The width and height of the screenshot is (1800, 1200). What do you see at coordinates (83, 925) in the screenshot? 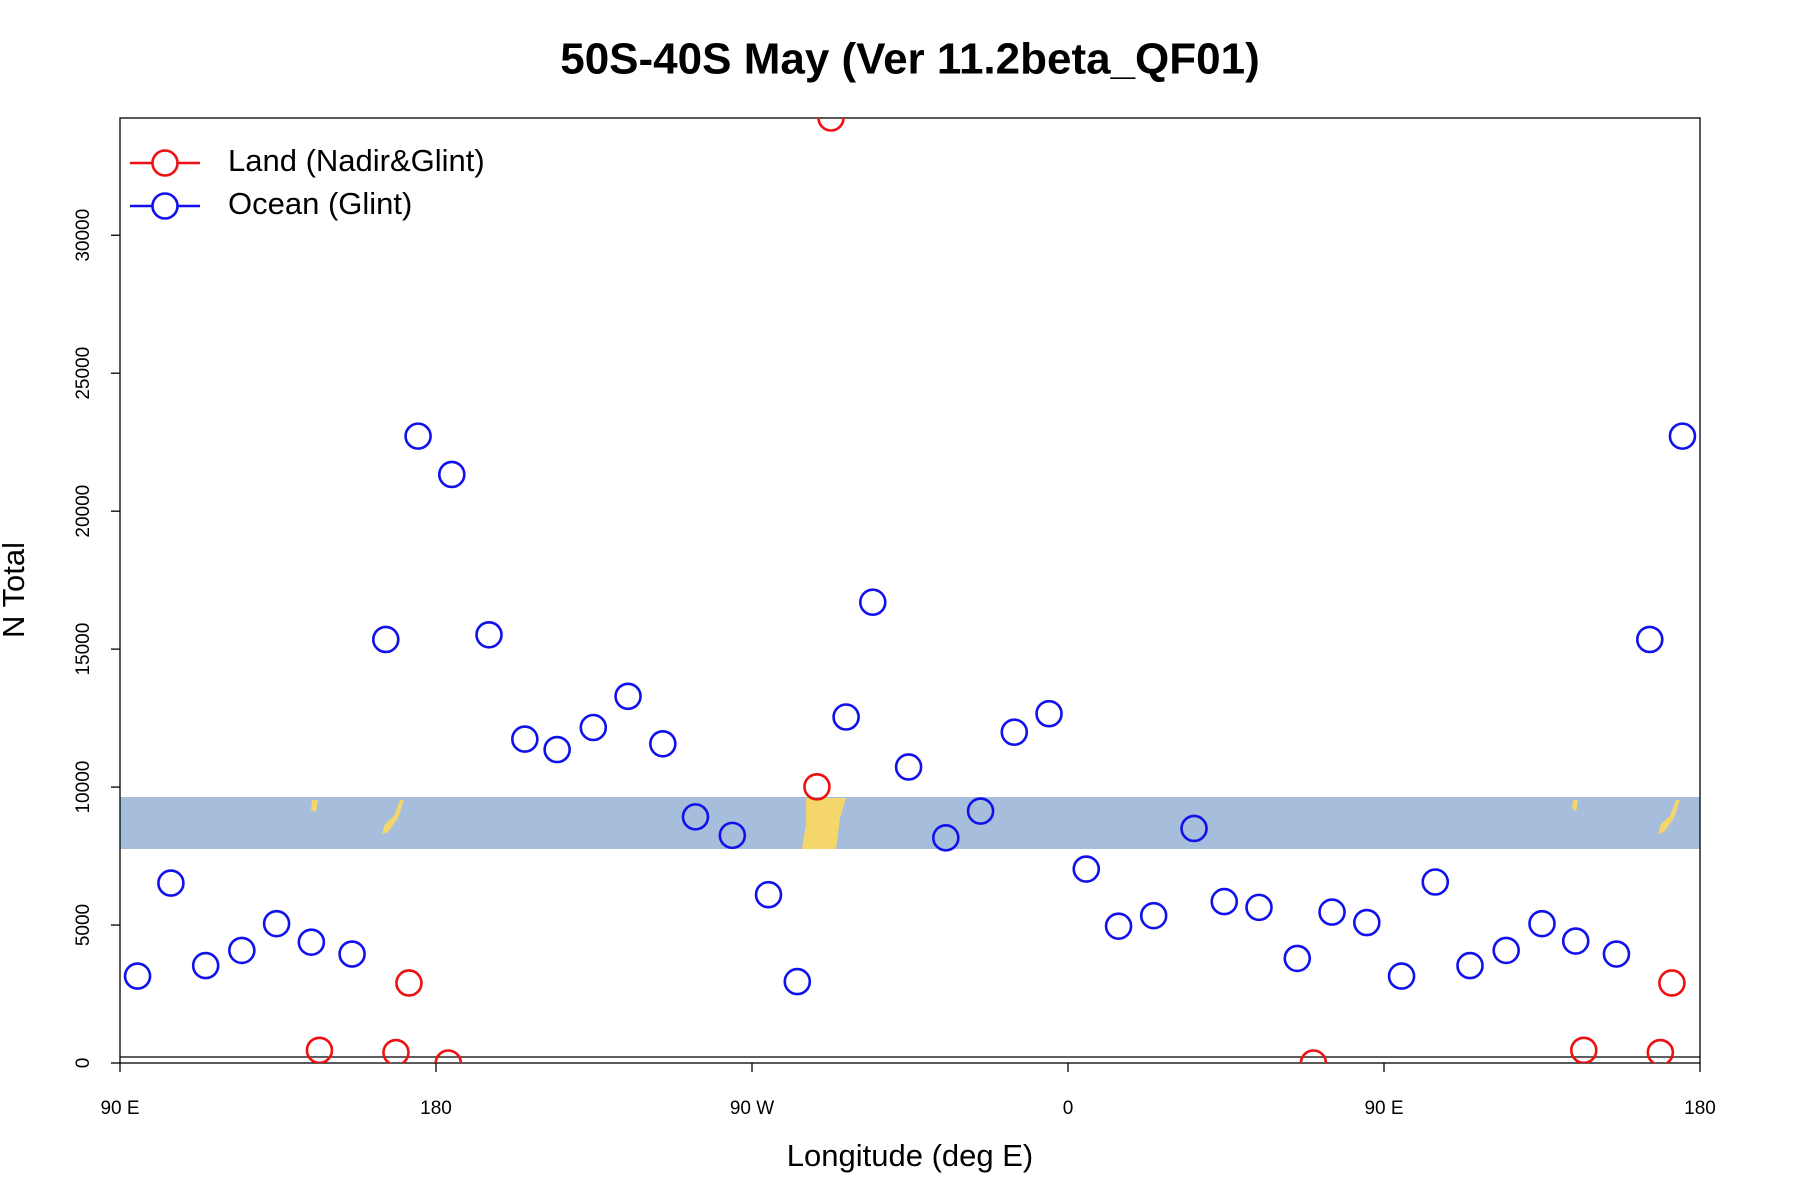
I see `y-tick-label: 5000` at bounding box center [83, 925].